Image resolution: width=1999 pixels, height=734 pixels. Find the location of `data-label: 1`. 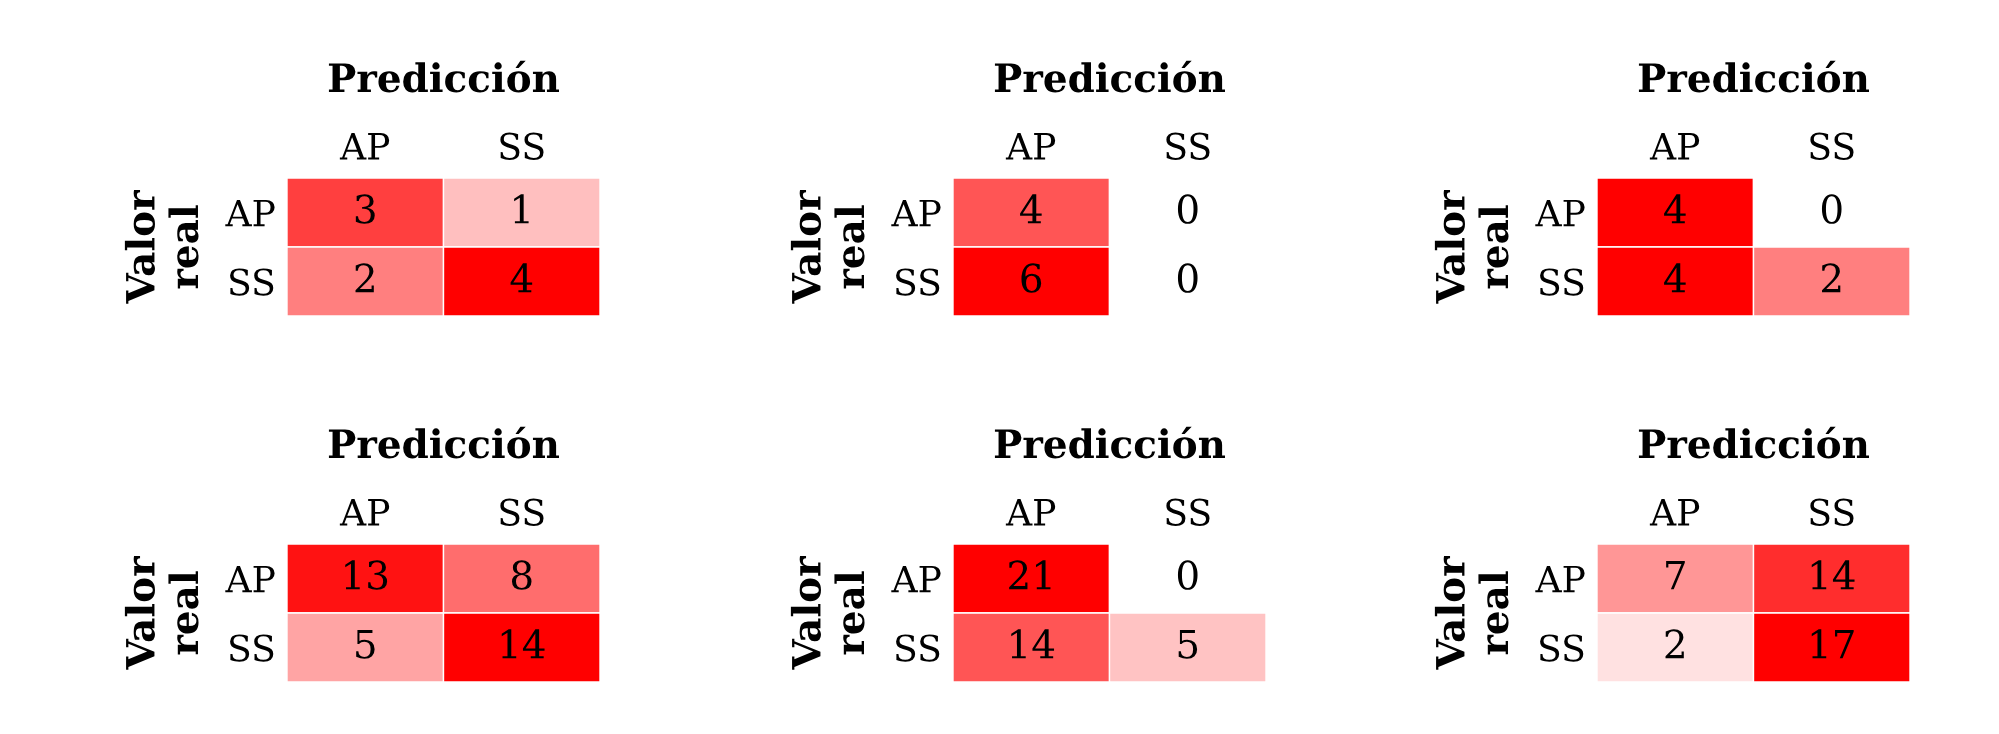

data-label: 1 is located at coordinates (521, 209).